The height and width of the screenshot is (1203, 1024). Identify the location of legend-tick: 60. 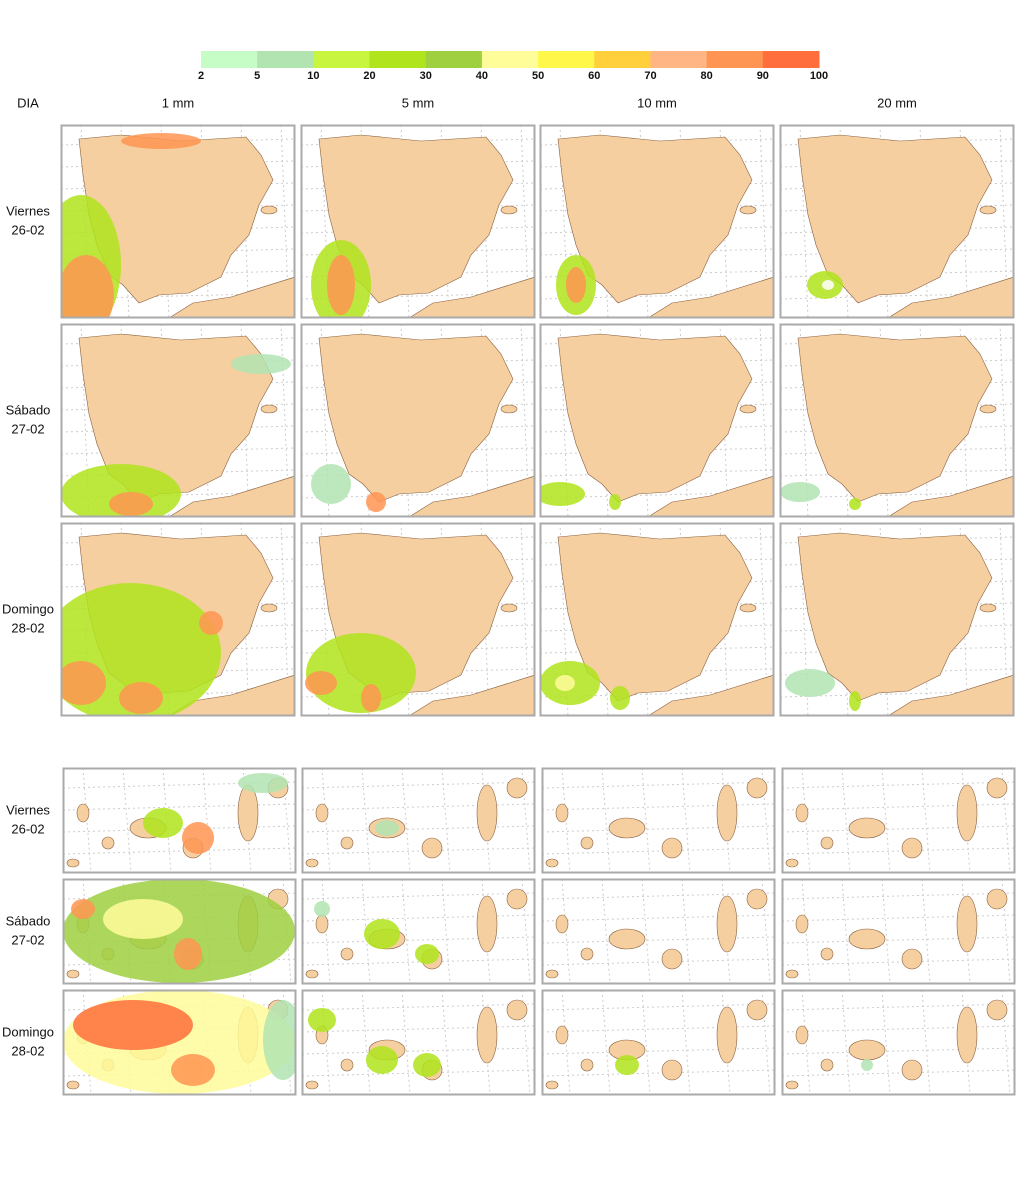
(594, 76).